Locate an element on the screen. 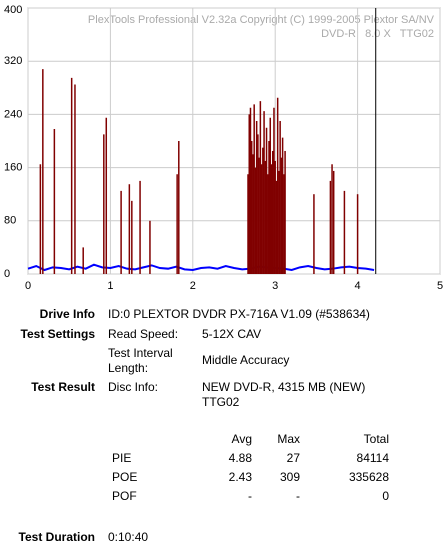 The height and width of the screenshot is (552, 448). disc-value: NEW DVD-R, 4315 MB (NEW) TTG02 is located at coordinates (284, 394).